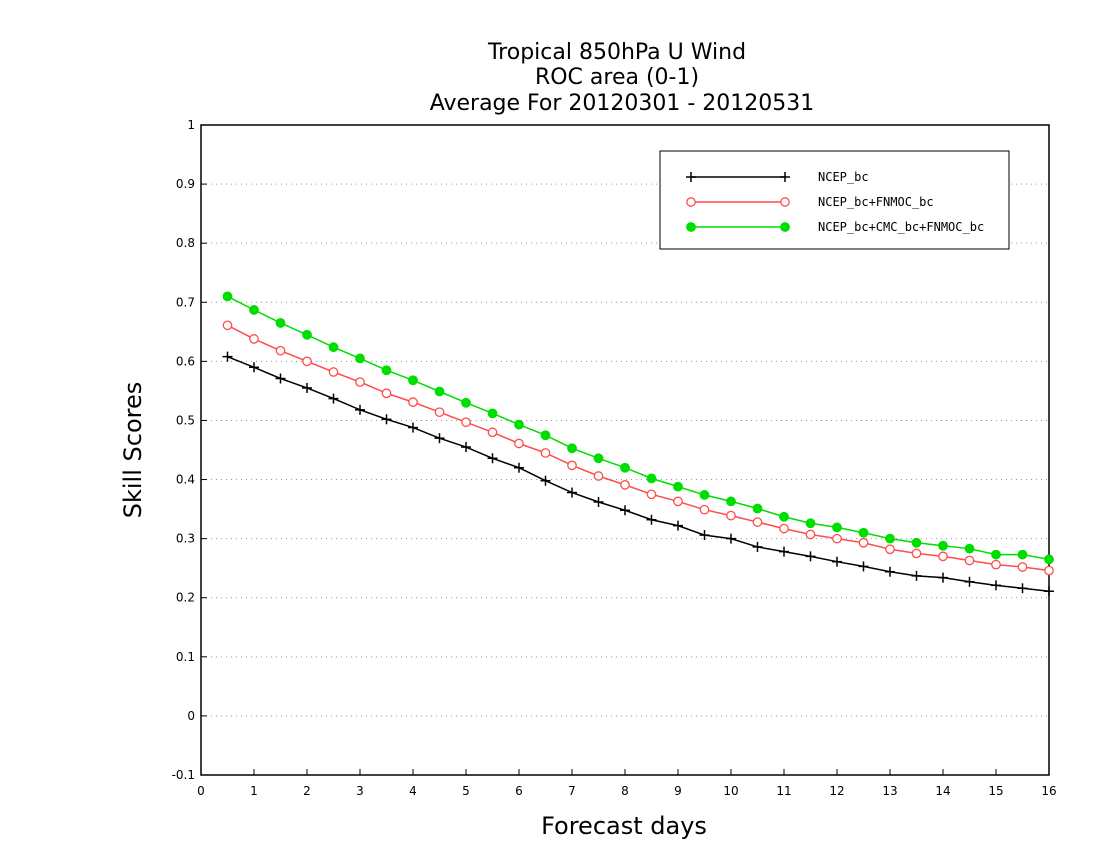 This screenshot has width=1100, height=850. Describe the element at coordinates (810, 202) in the screenshot. I see `legend-entry: NCEP_bc+FNMOC_bc` at that location.